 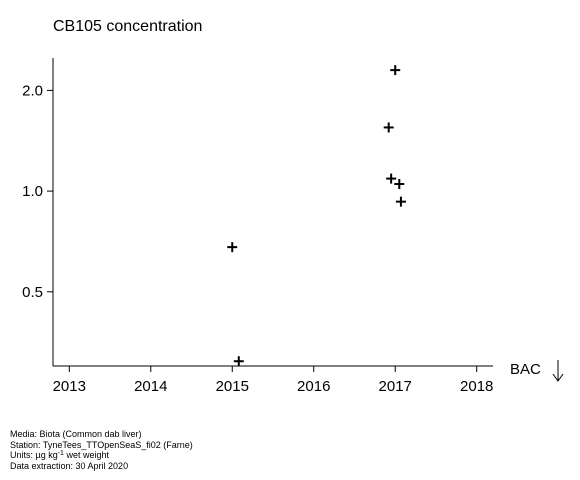 I want to click on footer-units: Units: µg kg-1 wet weight, so click(x=101, y=455).